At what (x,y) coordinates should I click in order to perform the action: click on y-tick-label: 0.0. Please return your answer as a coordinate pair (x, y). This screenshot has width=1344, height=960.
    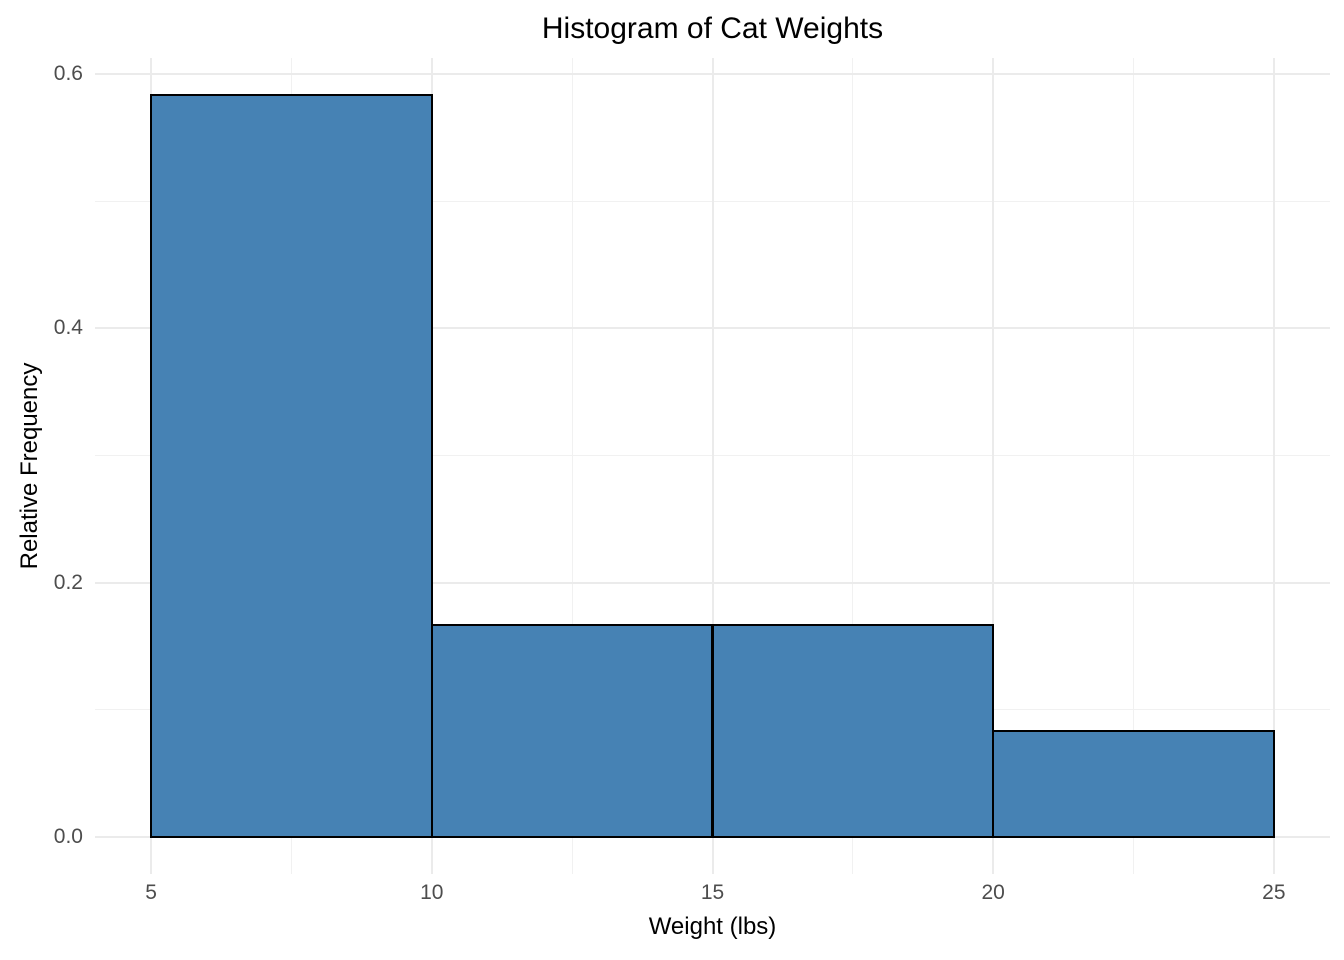
    Looking at the image, I should click on (68, 836).